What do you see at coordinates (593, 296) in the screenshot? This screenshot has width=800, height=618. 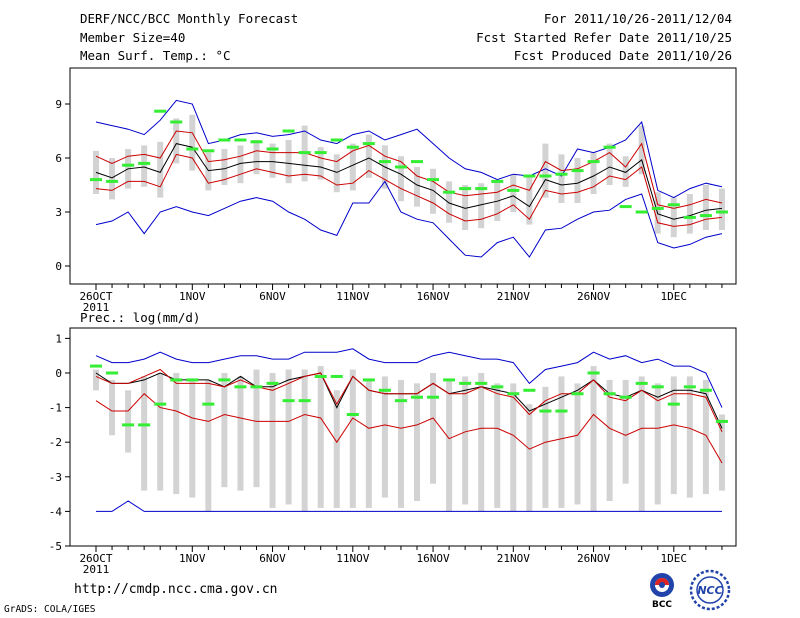 I see `temp-x-tick-label: 26NOV` at bounding box center [593, 296].